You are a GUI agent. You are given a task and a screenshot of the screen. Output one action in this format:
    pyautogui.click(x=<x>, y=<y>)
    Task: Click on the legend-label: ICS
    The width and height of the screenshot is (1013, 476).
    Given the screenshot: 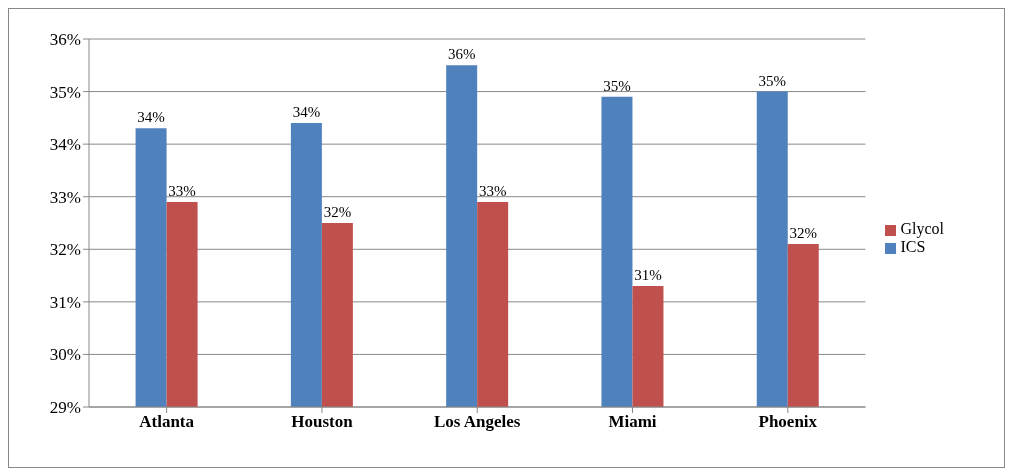 What is the action you would take?
    pyautogui.click(x=913, y=246)
    